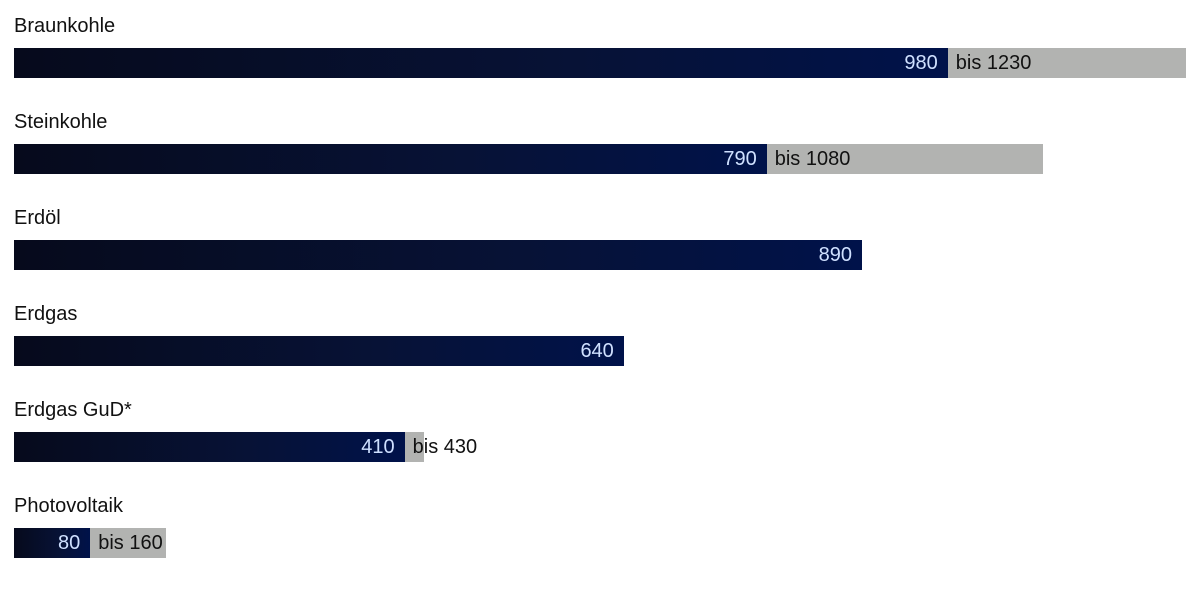  What do you see at coordinates (812, 159) in the screenshot?
I see `range-label: bis 1080` at bounding box center [812, 159].